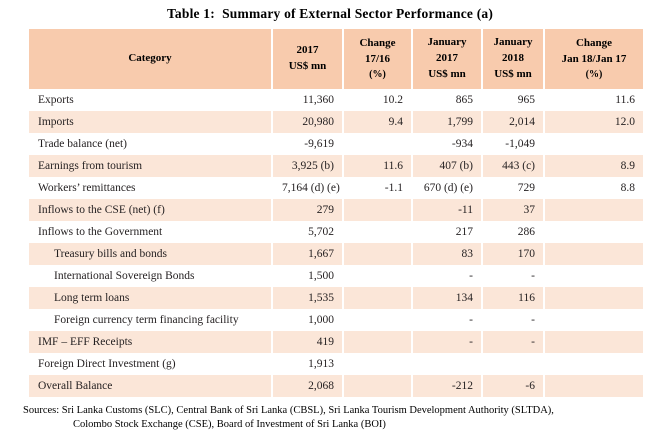 This screenshot has width=660, height=440. Describe the element at coordinates (446, 166) in the screenshot. I see `value-cell: 407 (b)` at that location.